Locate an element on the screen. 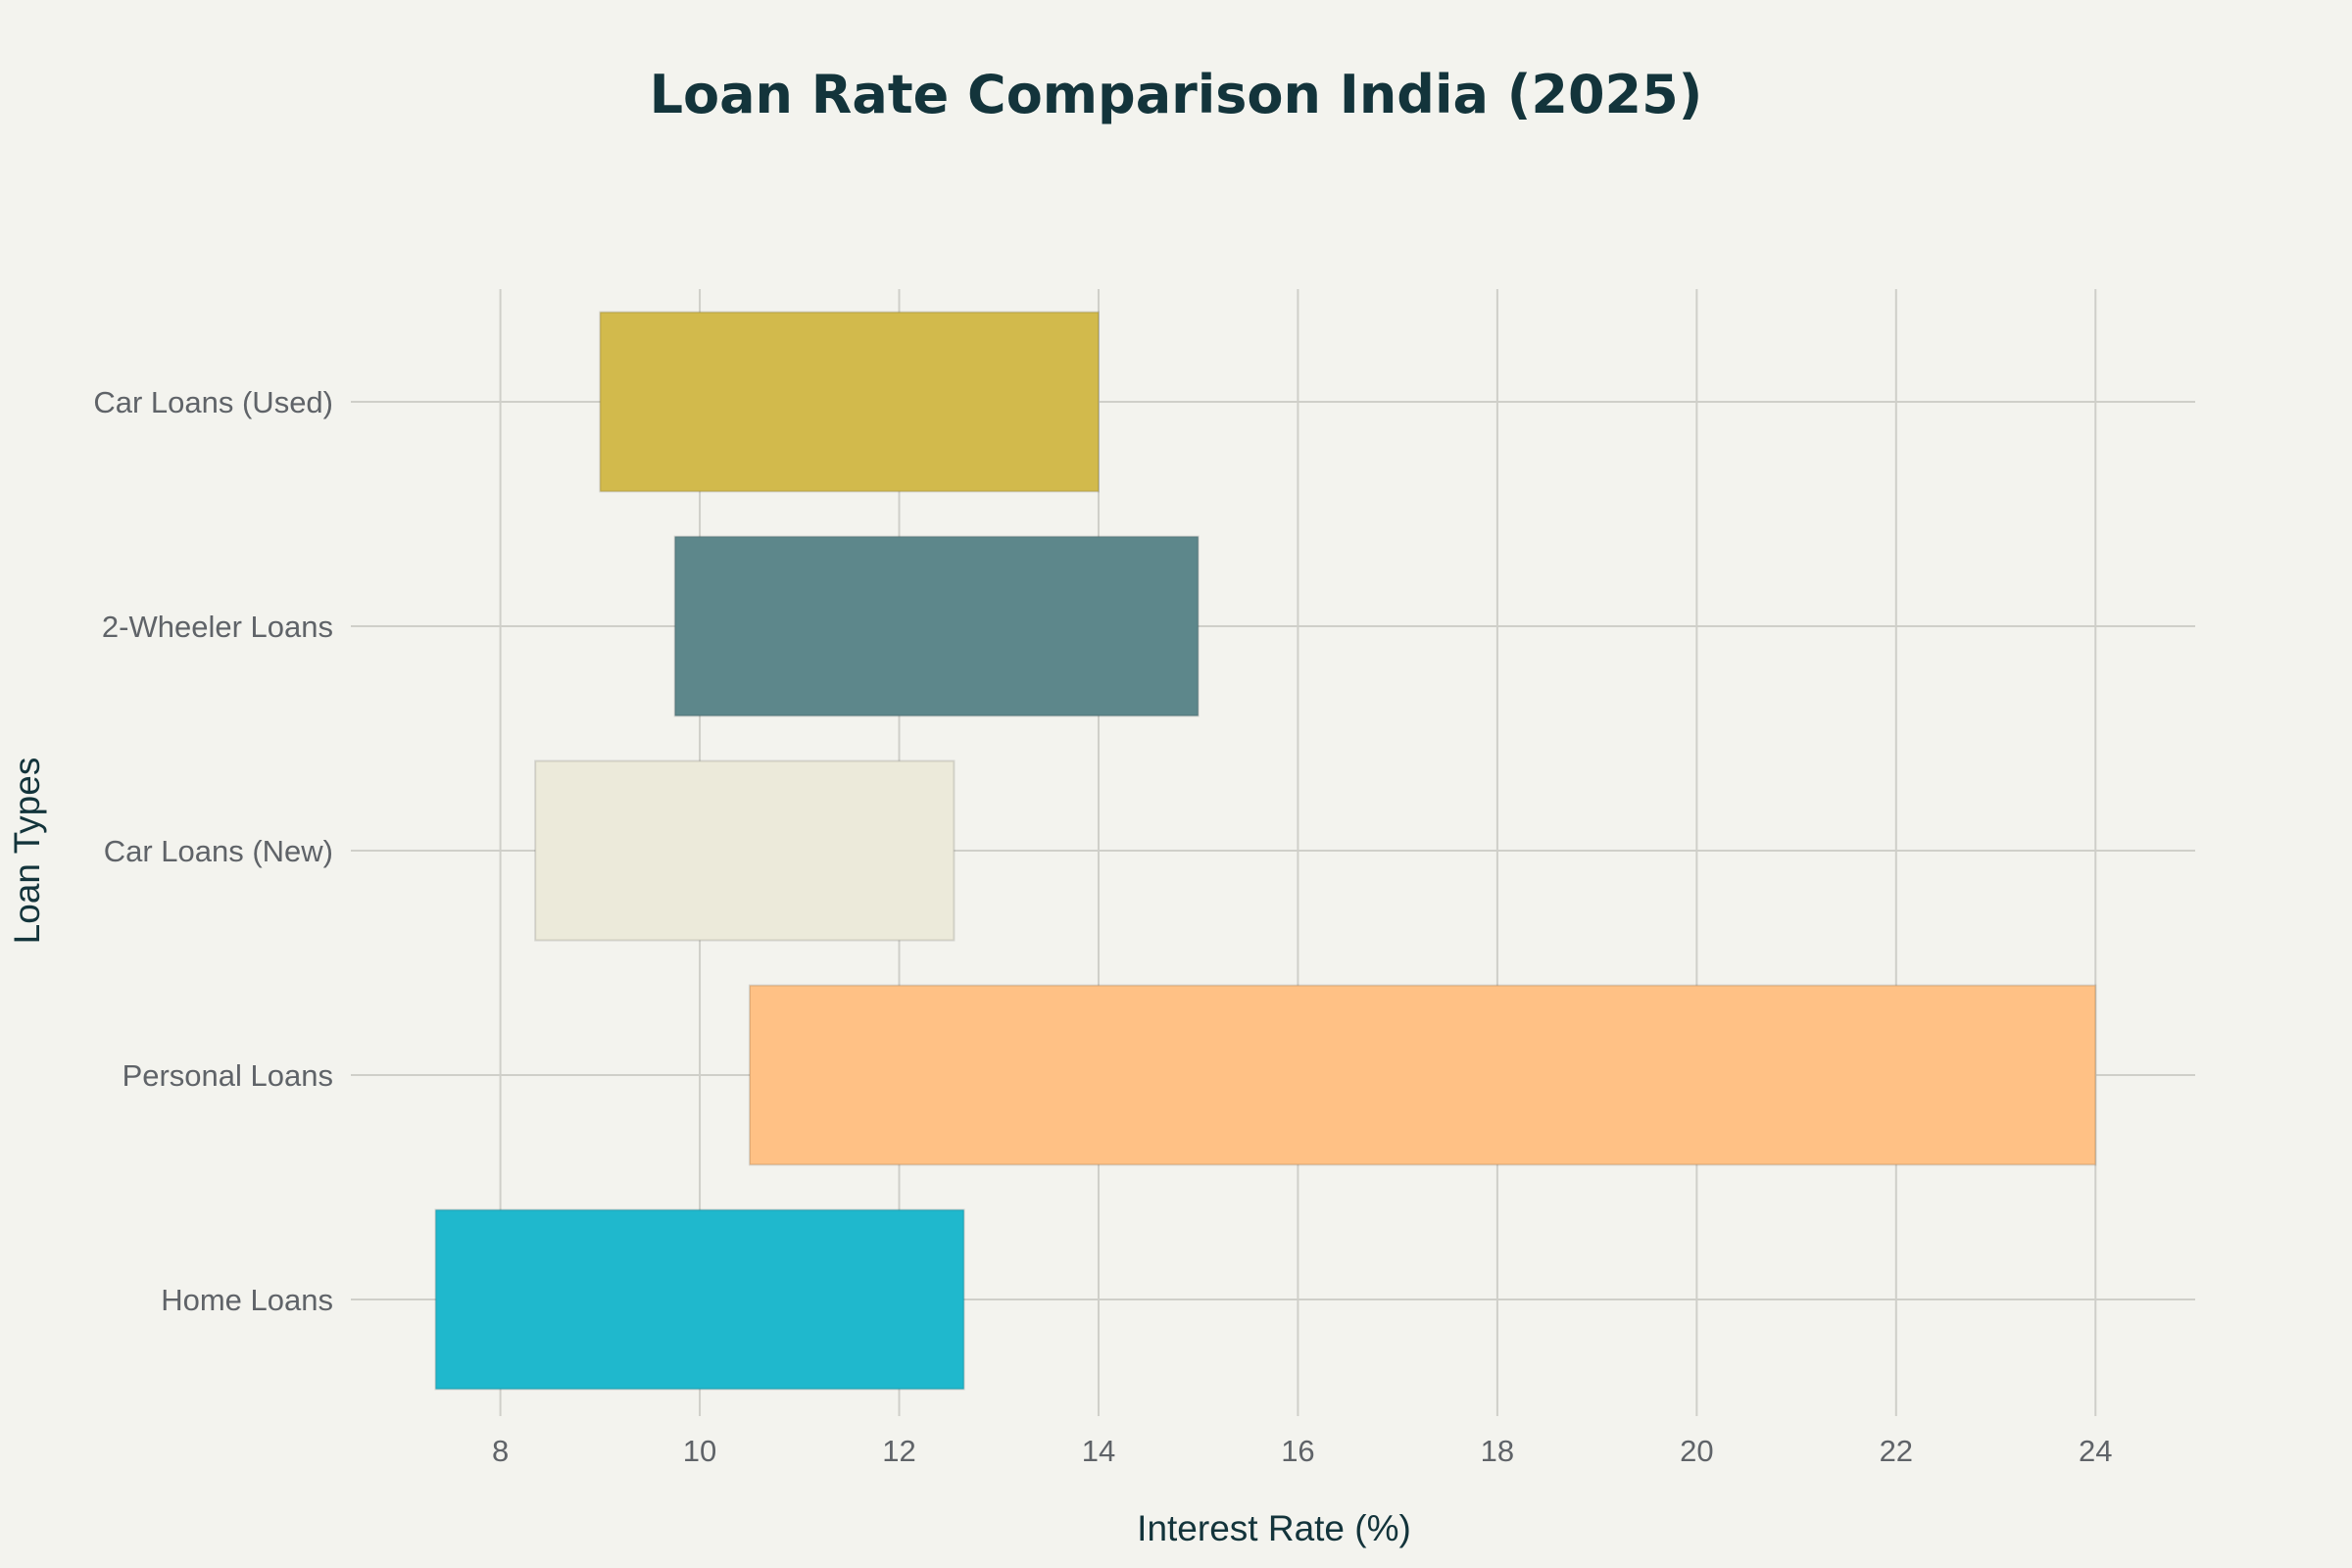 The image size is (2352, 1568). x-tick-label: 14 is located at coordinates (1098, 1451).